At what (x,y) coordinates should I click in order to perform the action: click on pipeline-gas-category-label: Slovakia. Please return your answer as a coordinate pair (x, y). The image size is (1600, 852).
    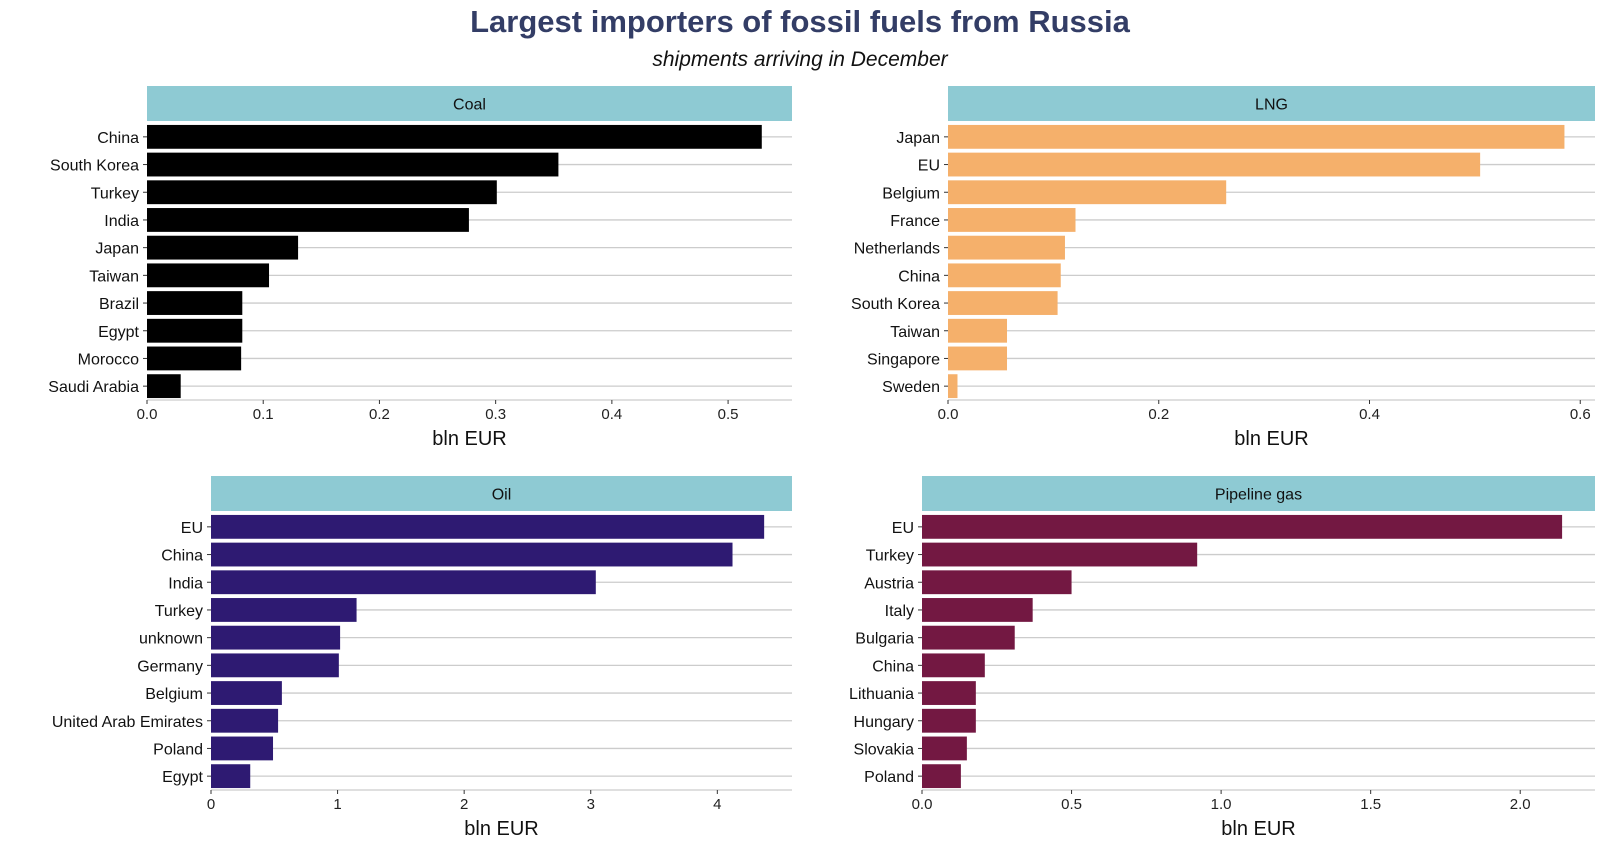
    Looking at the image, I should click on (884, 749).